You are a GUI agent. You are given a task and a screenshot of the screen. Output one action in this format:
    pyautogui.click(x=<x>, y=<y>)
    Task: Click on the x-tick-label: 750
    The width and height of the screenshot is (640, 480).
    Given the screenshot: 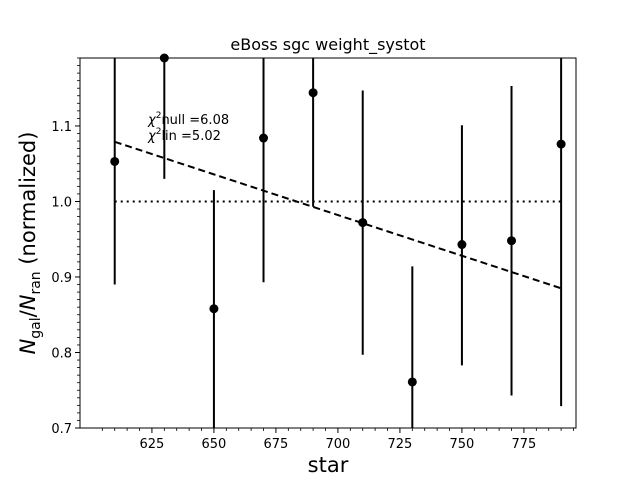 What is the action you would take?
    pyautogui.click(x=462, y=444)
    